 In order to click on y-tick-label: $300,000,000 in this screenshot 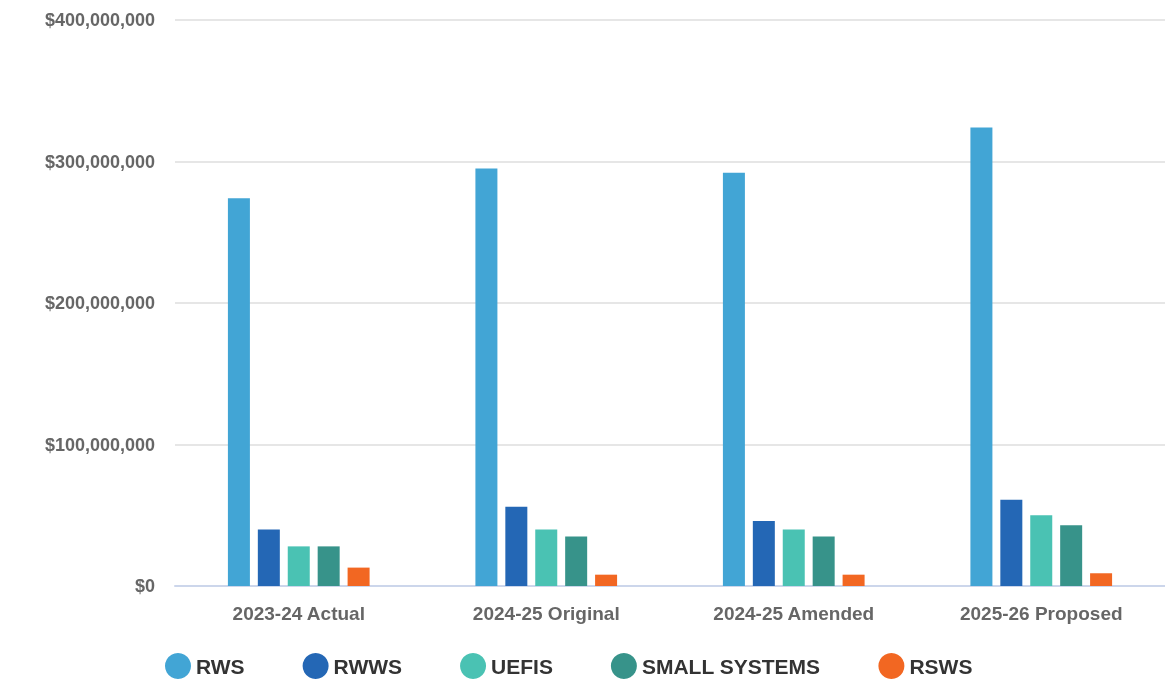, I will do `click(99, 161)`.